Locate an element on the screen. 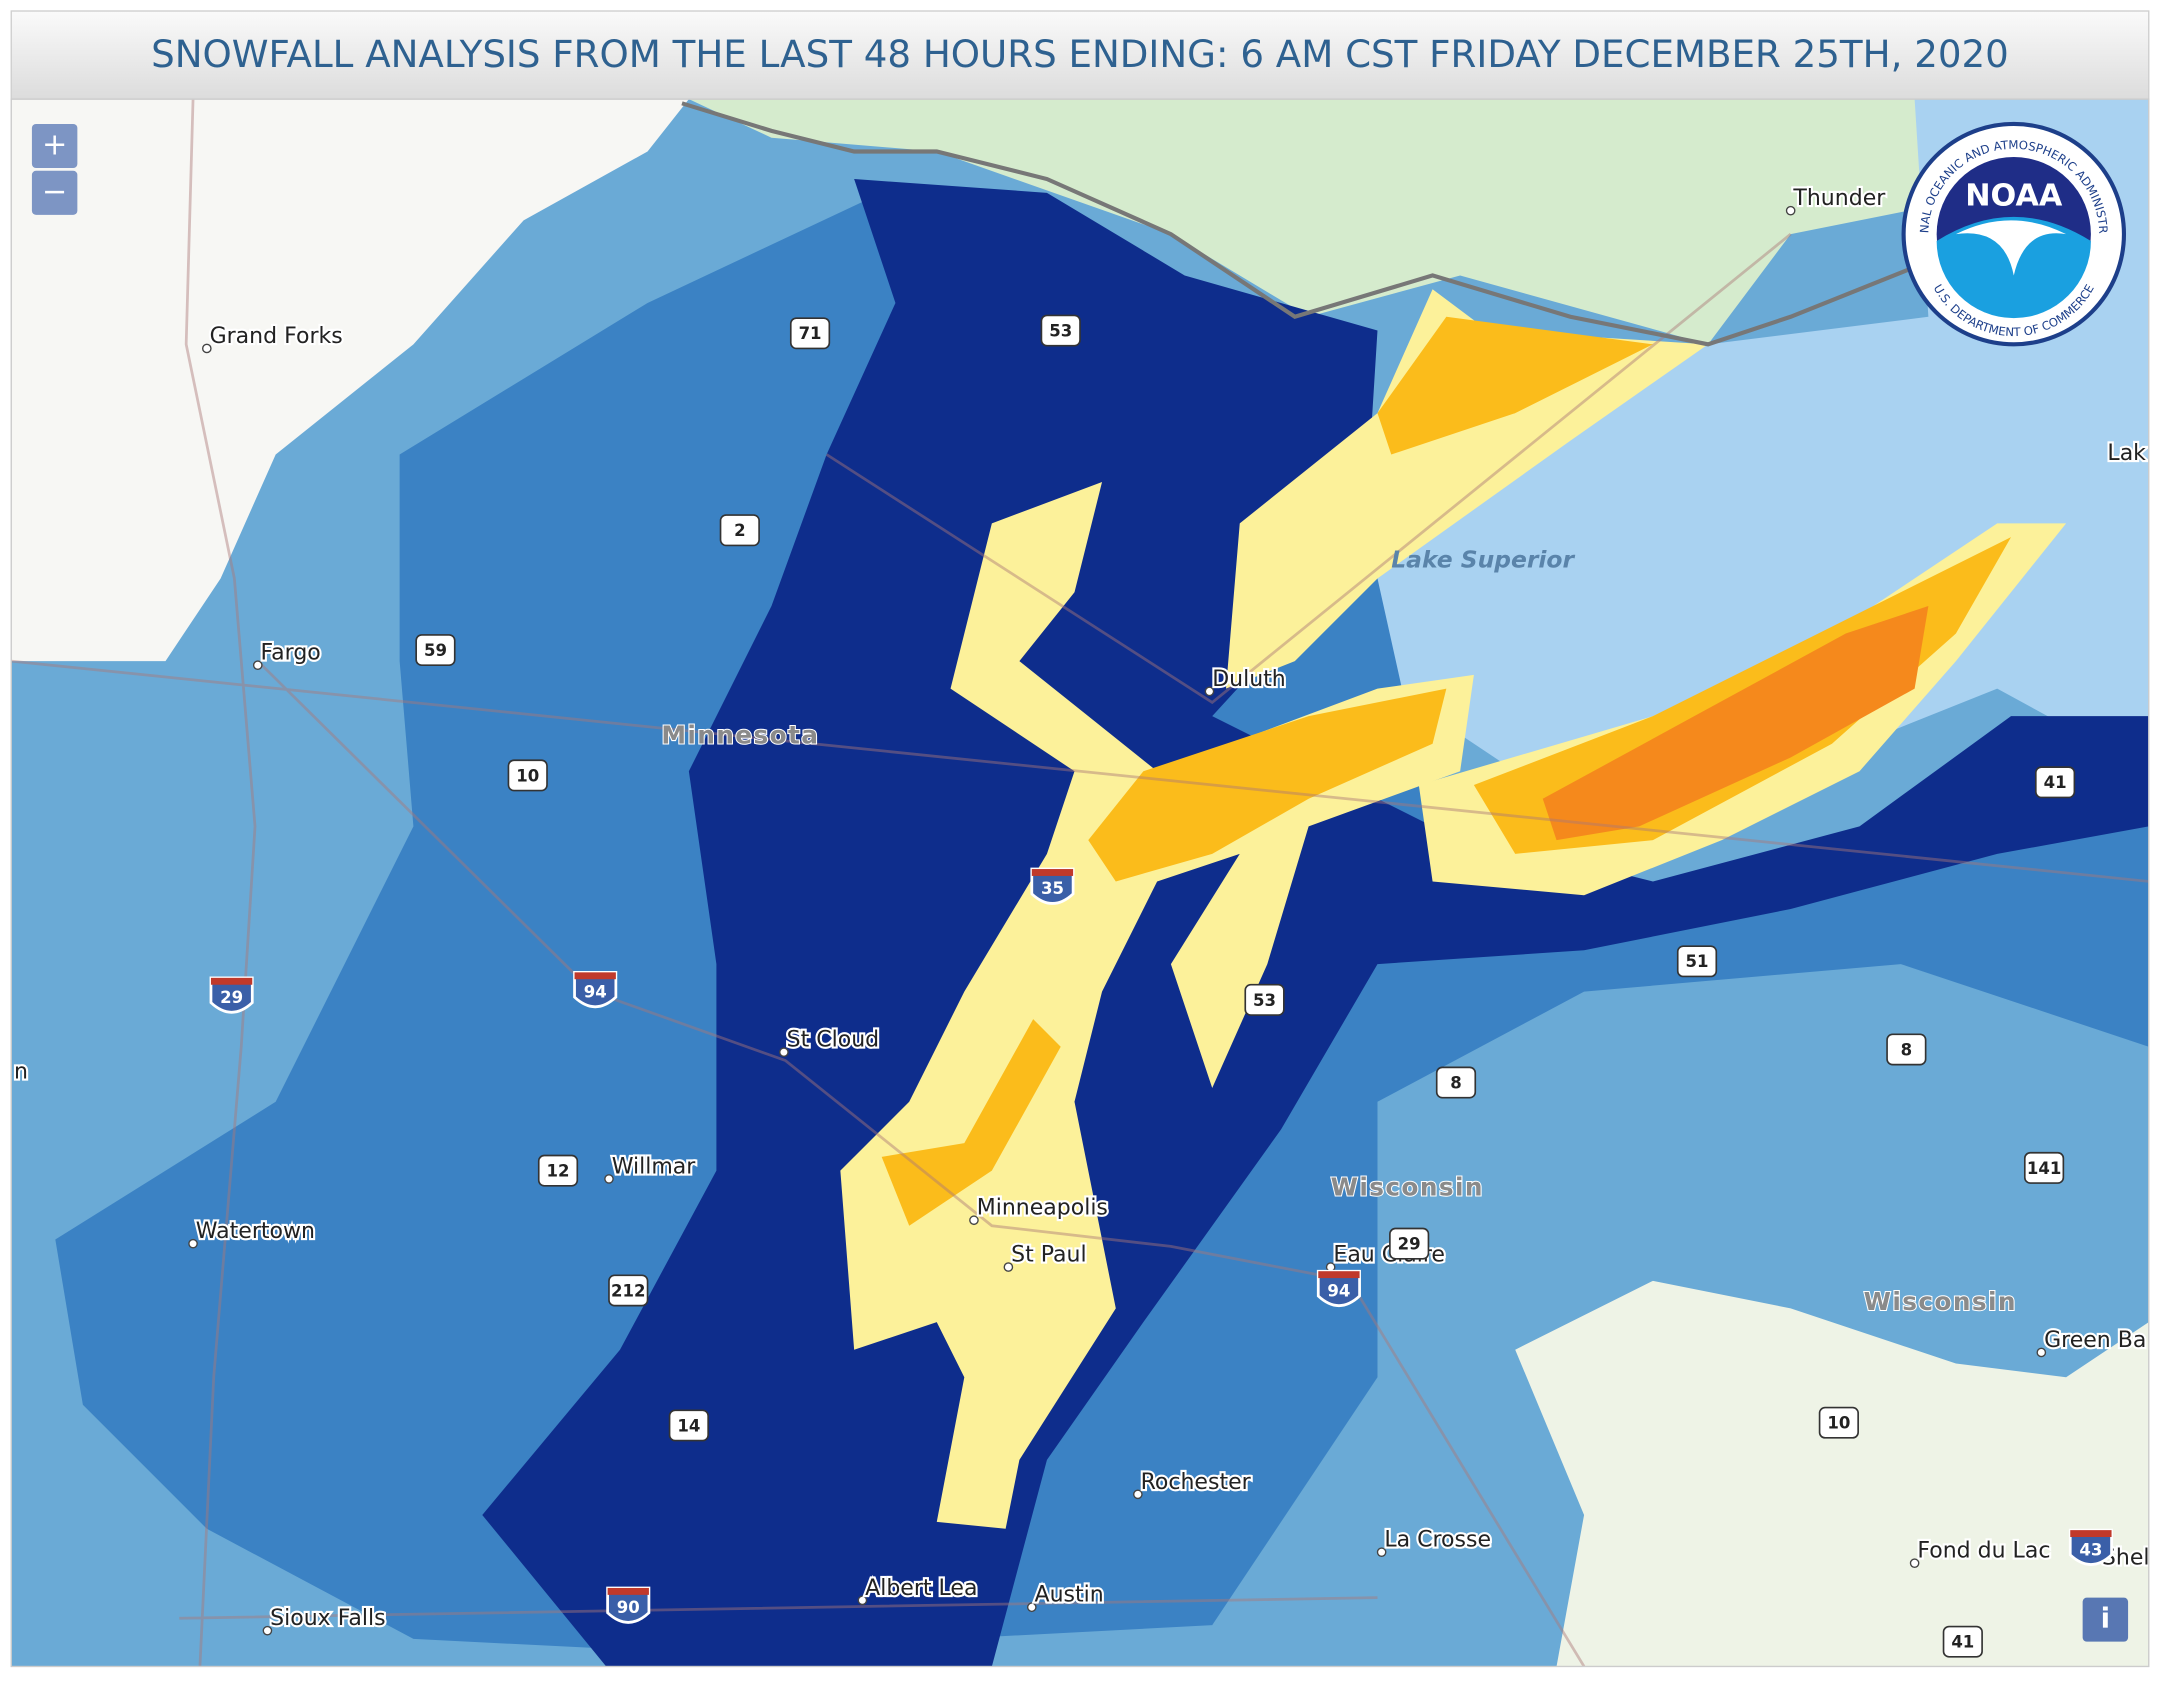 This screenshot has height=1683, width=2160. highway-shield: 51 is located at coordinates (1697, 961).